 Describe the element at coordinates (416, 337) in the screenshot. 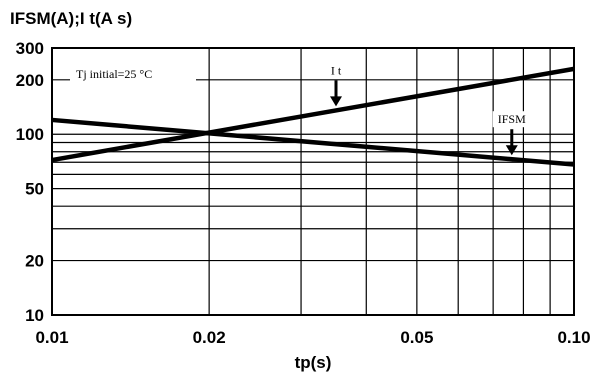

I see `x-tick-label: 0.05` at that location.